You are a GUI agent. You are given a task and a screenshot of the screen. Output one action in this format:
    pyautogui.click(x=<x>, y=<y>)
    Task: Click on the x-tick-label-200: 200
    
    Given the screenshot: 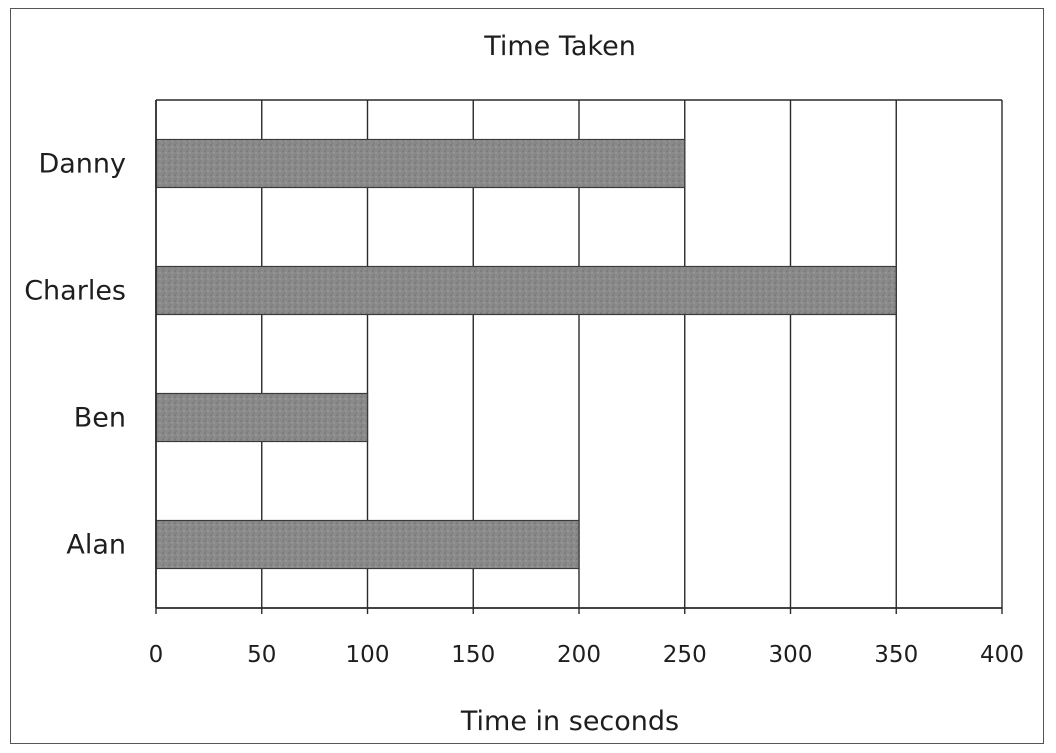 What is the action you would take?
    pyautogui.click(x=579, y=655)
    